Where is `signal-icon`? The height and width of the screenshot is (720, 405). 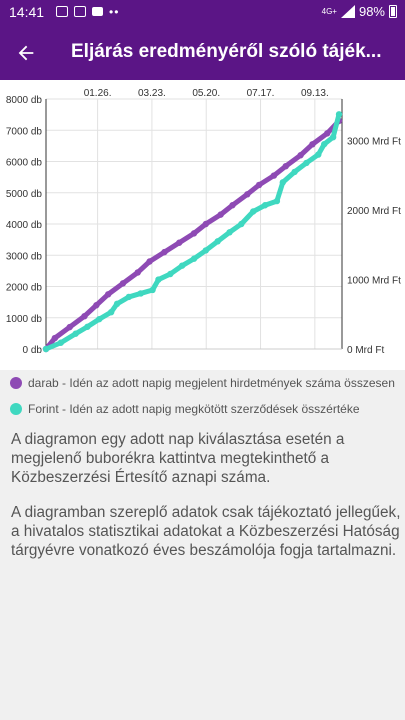
signal-icon is located at coordinates (347, 11).